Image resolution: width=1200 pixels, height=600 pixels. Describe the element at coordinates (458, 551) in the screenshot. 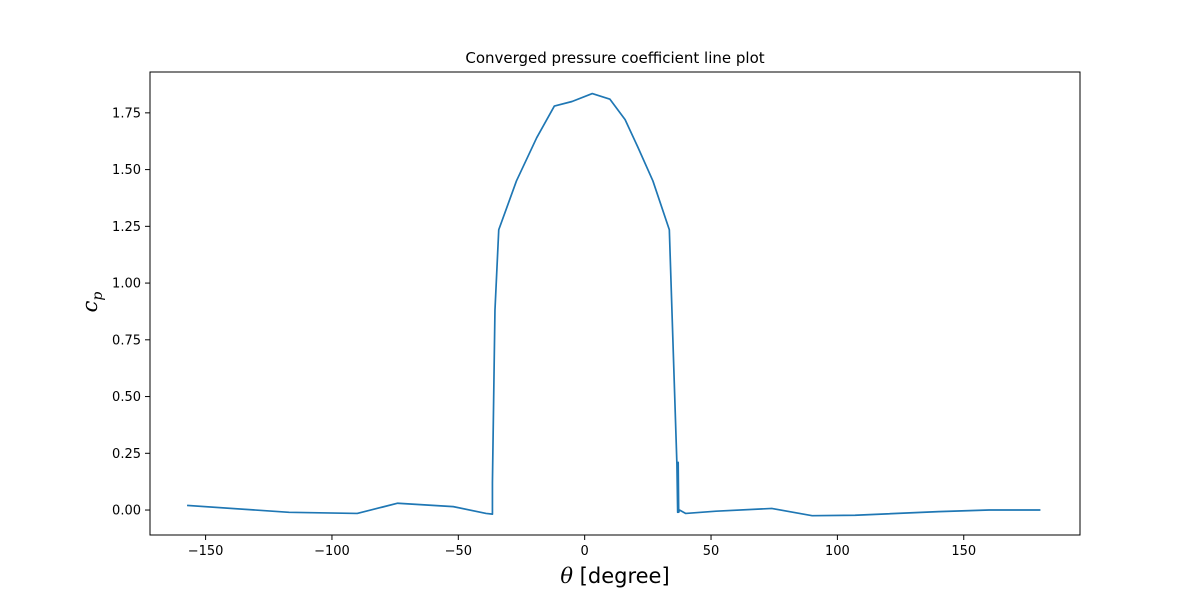

I see `x-tick-label: −50` at that location.